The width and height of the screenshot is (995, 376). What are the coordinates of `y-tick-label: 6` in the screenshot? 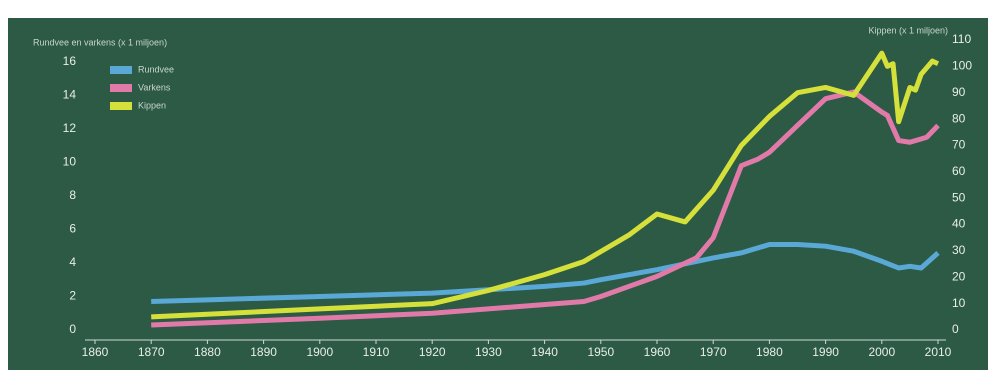 It's located at (72, 229).